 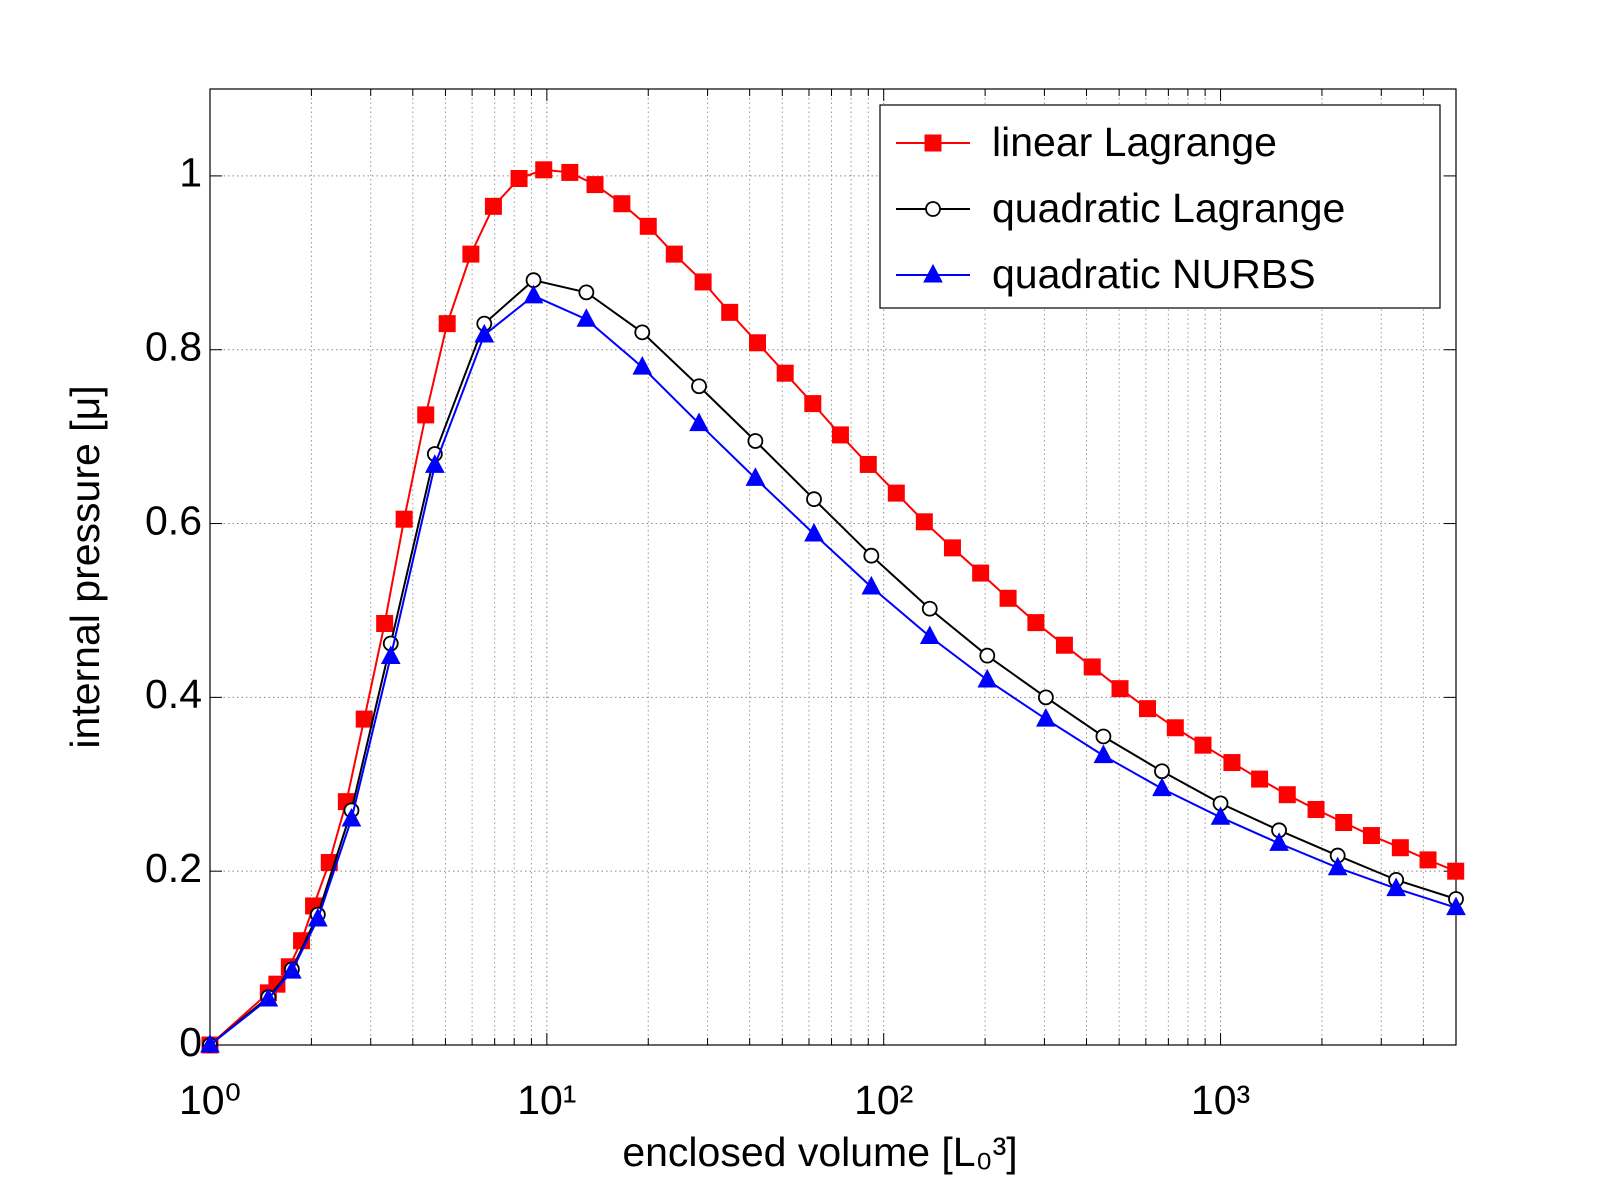 I want to click on x-tick-label: 10², so click(x=883, y=1100).